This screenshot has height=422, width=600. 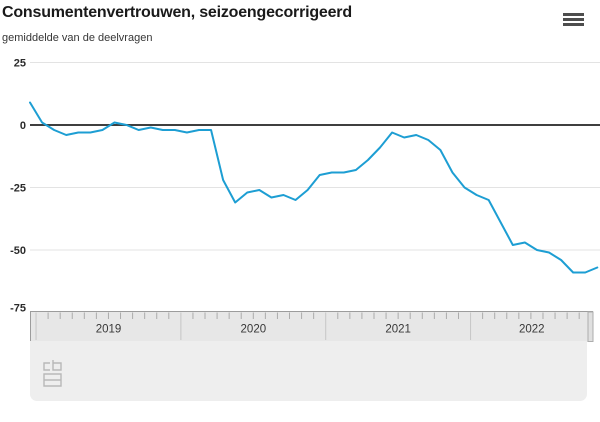 I want to click on x-axis-navigator: 2019 2020 2021 2022, so click(x=300, y=326).